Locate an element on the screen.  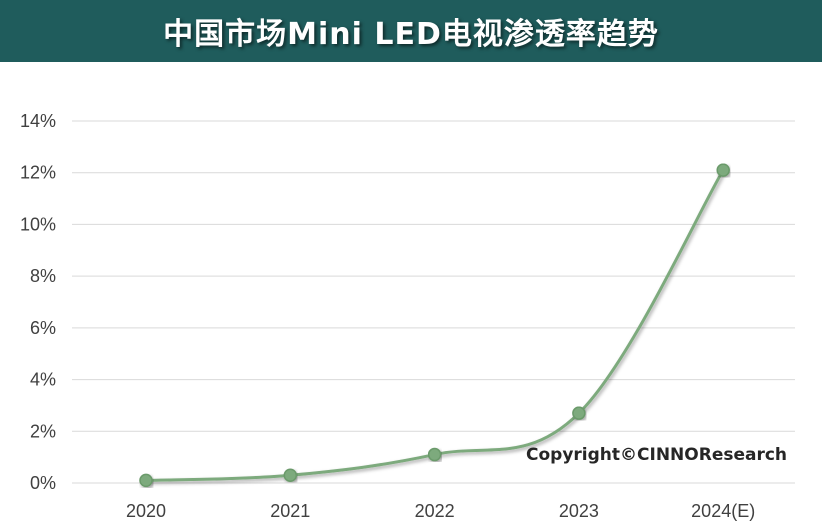
y-tick-label: 6% is located at coordinates (43, 328).